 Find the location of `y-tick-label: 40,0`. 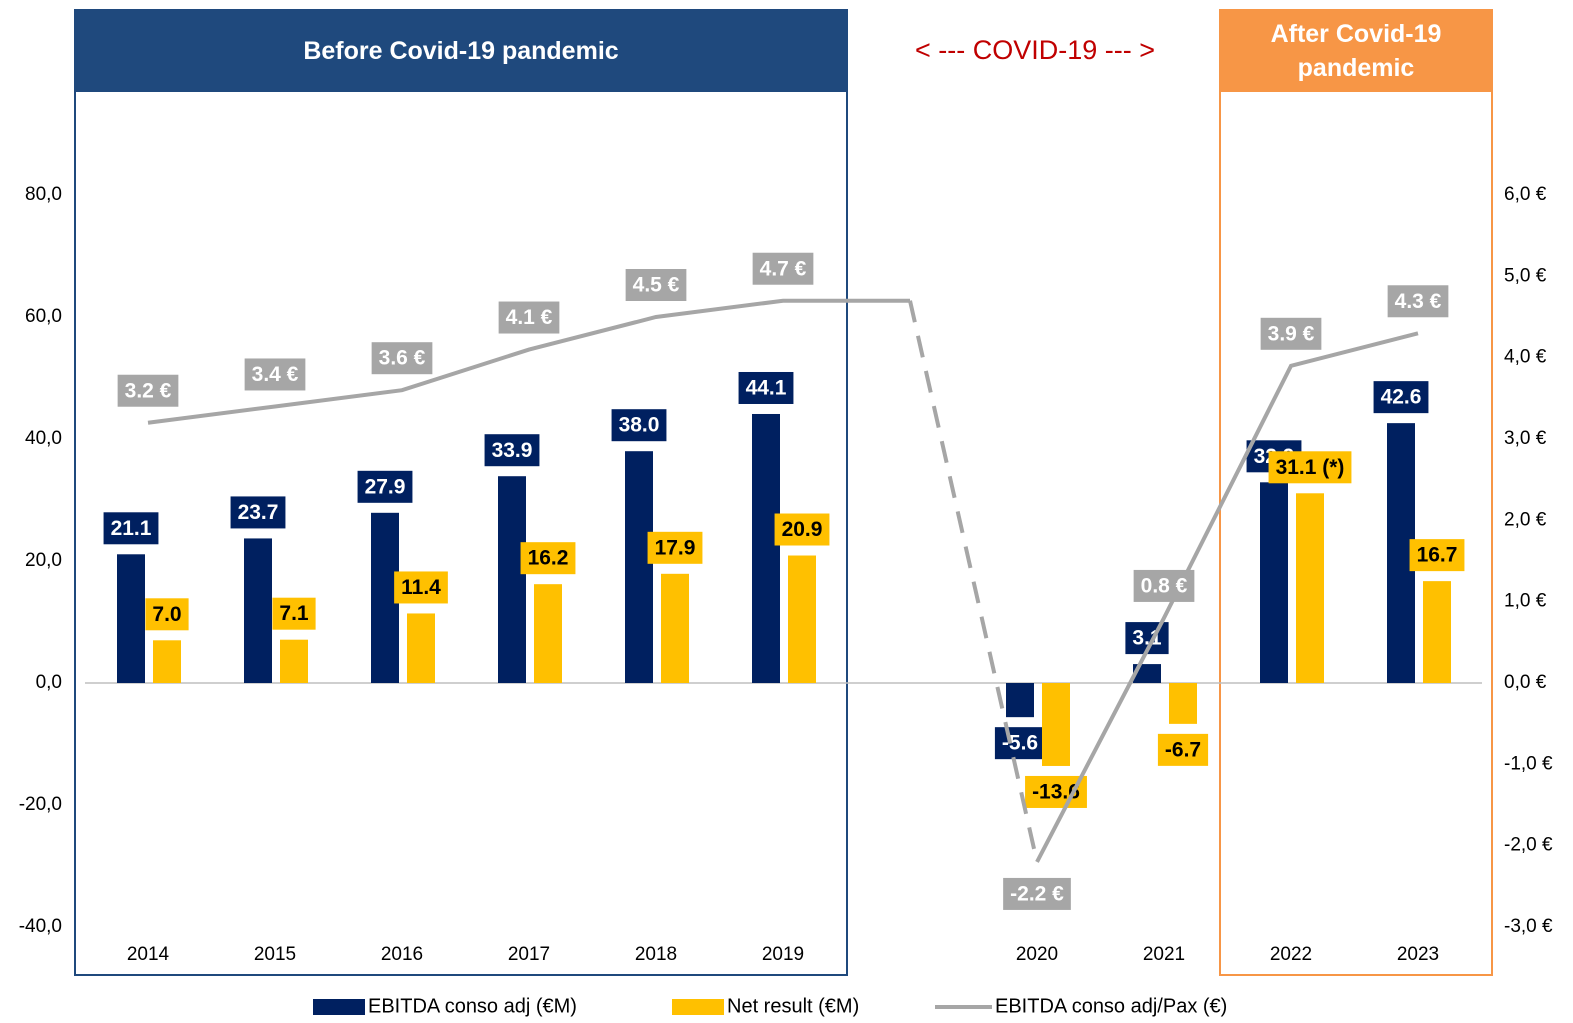

y-tick-label: 40,0 is located at coordinates (43, 438).